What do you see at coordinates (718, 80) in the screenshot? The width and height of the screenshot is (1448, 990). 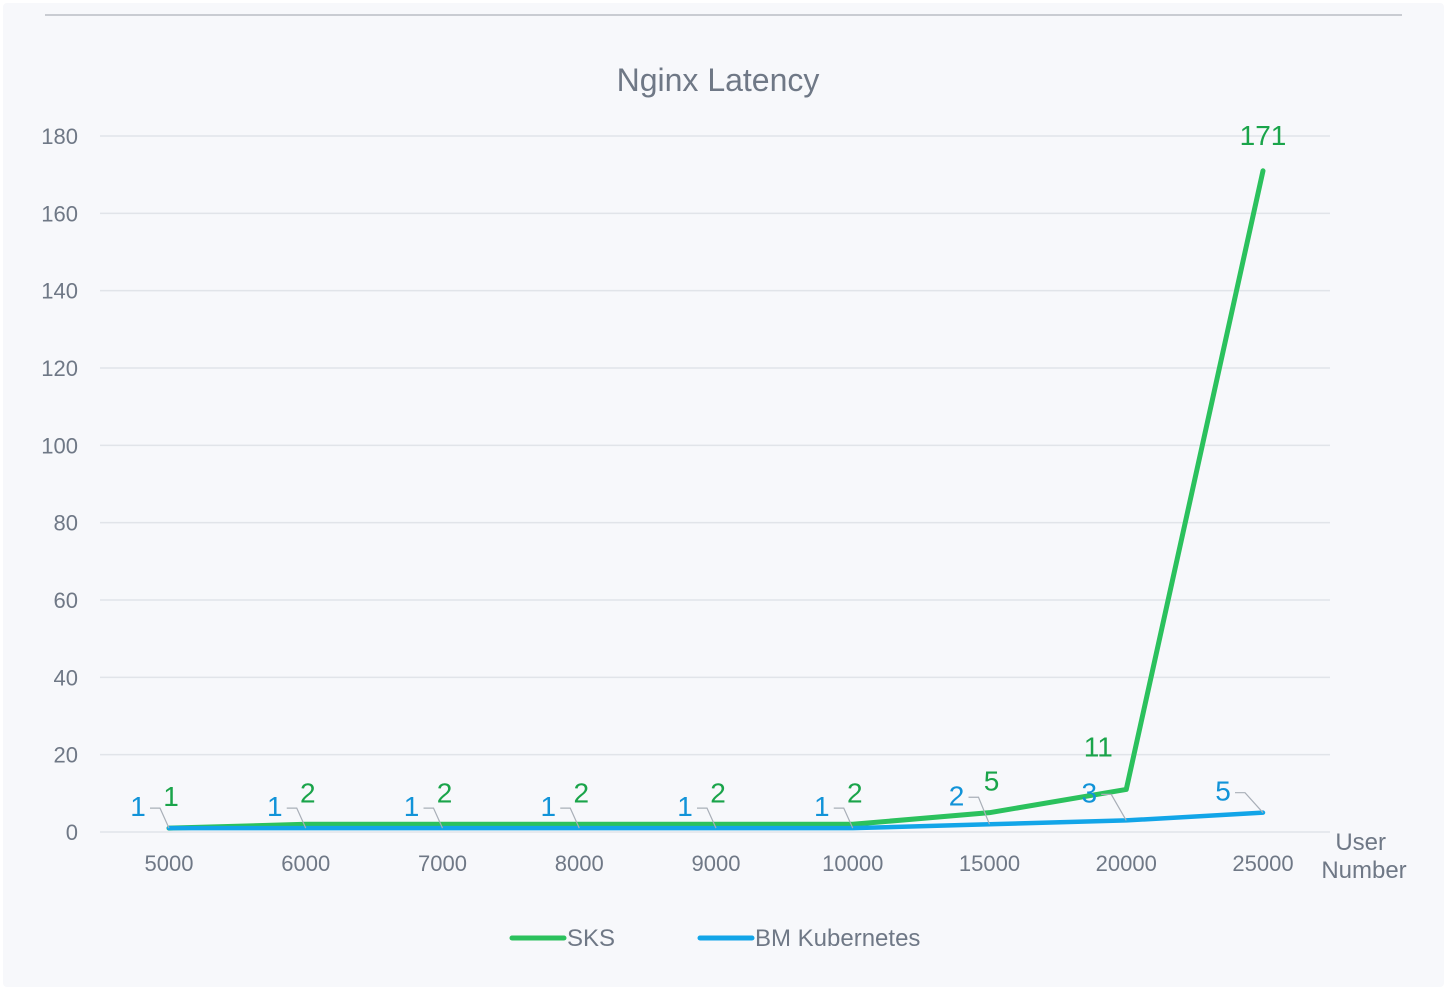 I see `chart-title: Nginx Latency` at bounding box center [718, 80].